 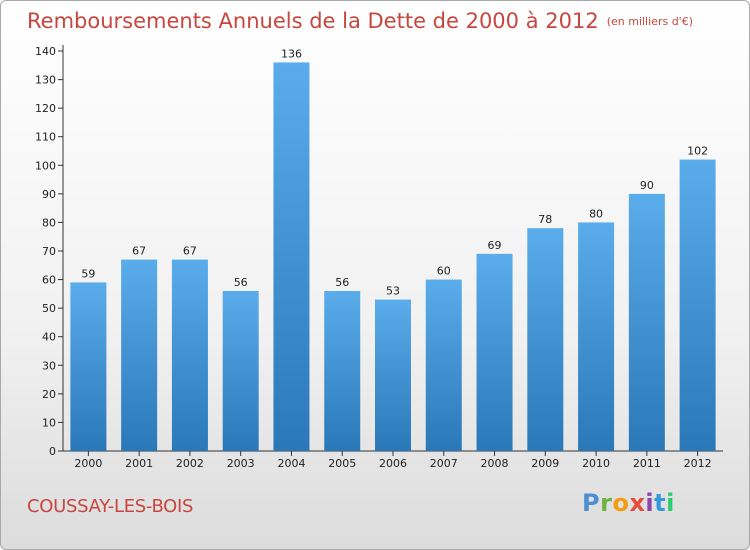 I want to click on data-label-2004: 136, so click(x=291, y=53).